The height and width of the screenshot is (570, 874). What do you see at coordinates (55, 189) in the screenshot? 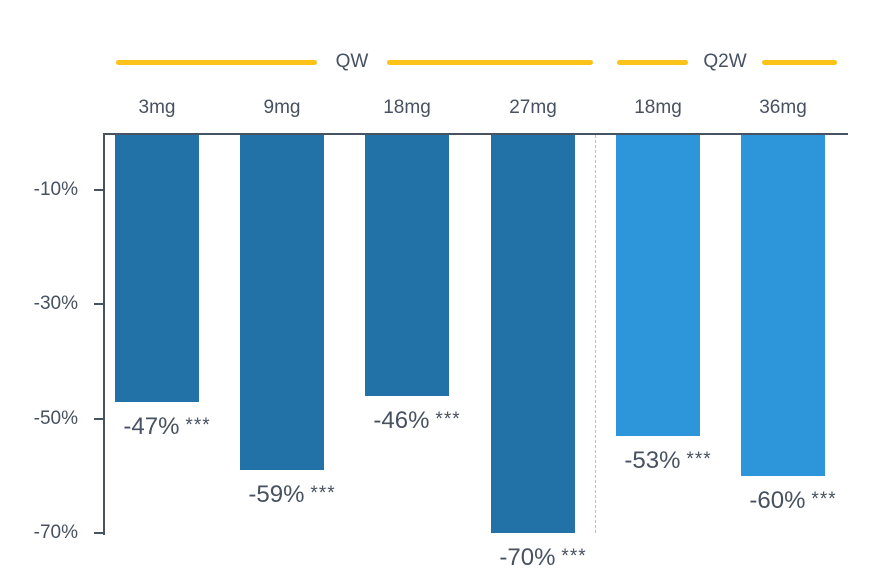
I see `y-tick-label: -10%` at bounding box center [55, 189].